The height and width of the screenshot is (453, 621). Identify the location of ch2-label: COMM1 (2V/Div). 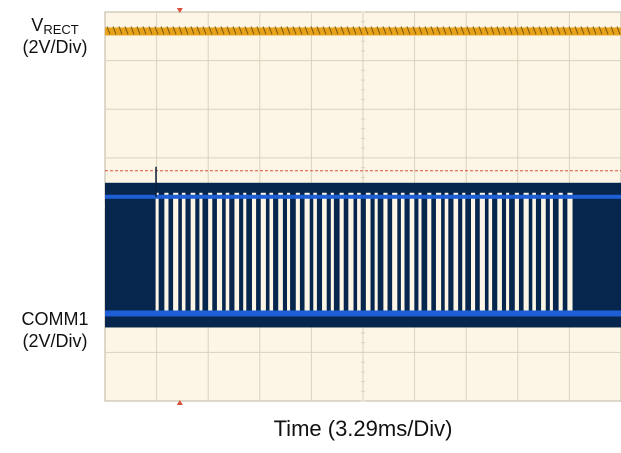
(55, 330).